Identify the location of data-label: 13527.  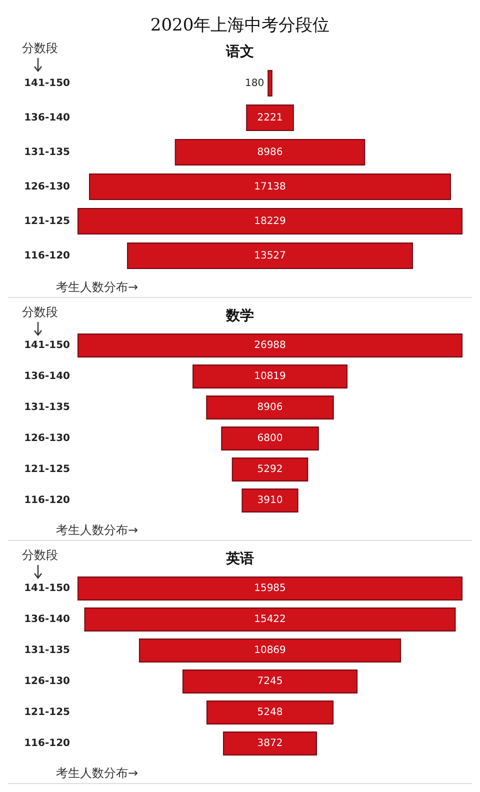
(270, 256).